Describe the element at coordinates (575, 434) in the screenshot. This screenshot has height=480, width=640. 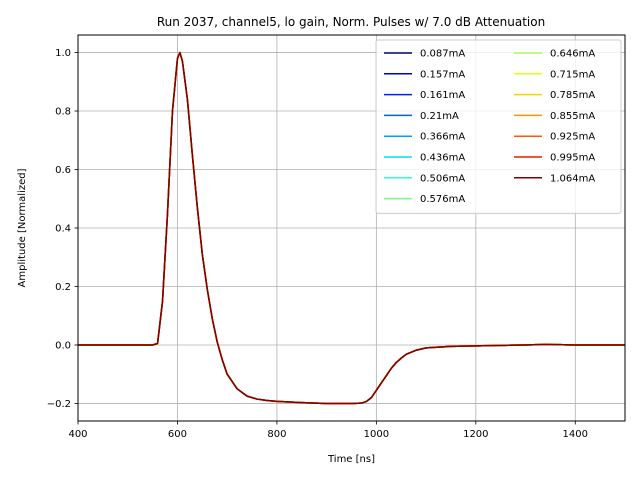
I see `x-tick-label: 1400` at that location.